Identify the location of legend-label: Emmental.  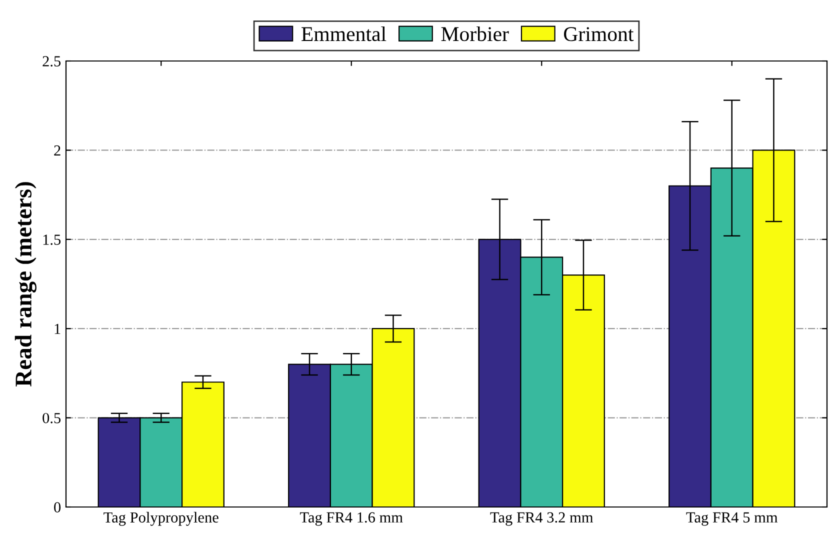
(344, 34).